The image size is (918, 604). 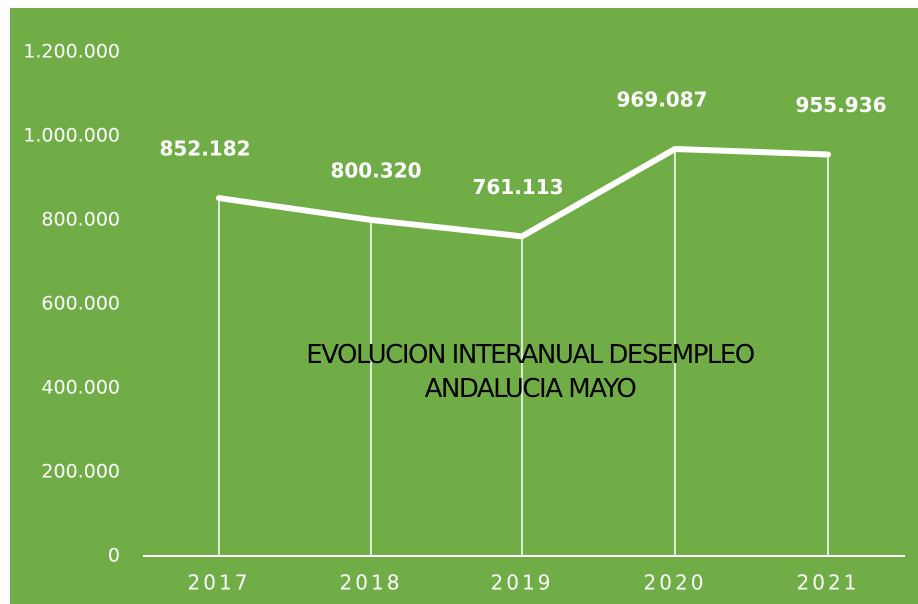 I want to click on x-tick-label: 2019, so click(x=522, y=583).